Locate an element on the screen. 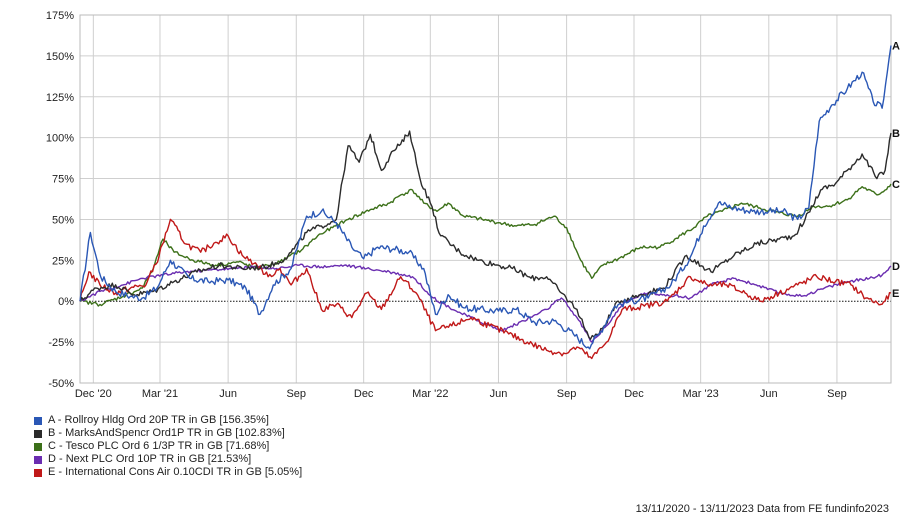  series-end-labels: C D E B A is located at coordinates (896, 170).